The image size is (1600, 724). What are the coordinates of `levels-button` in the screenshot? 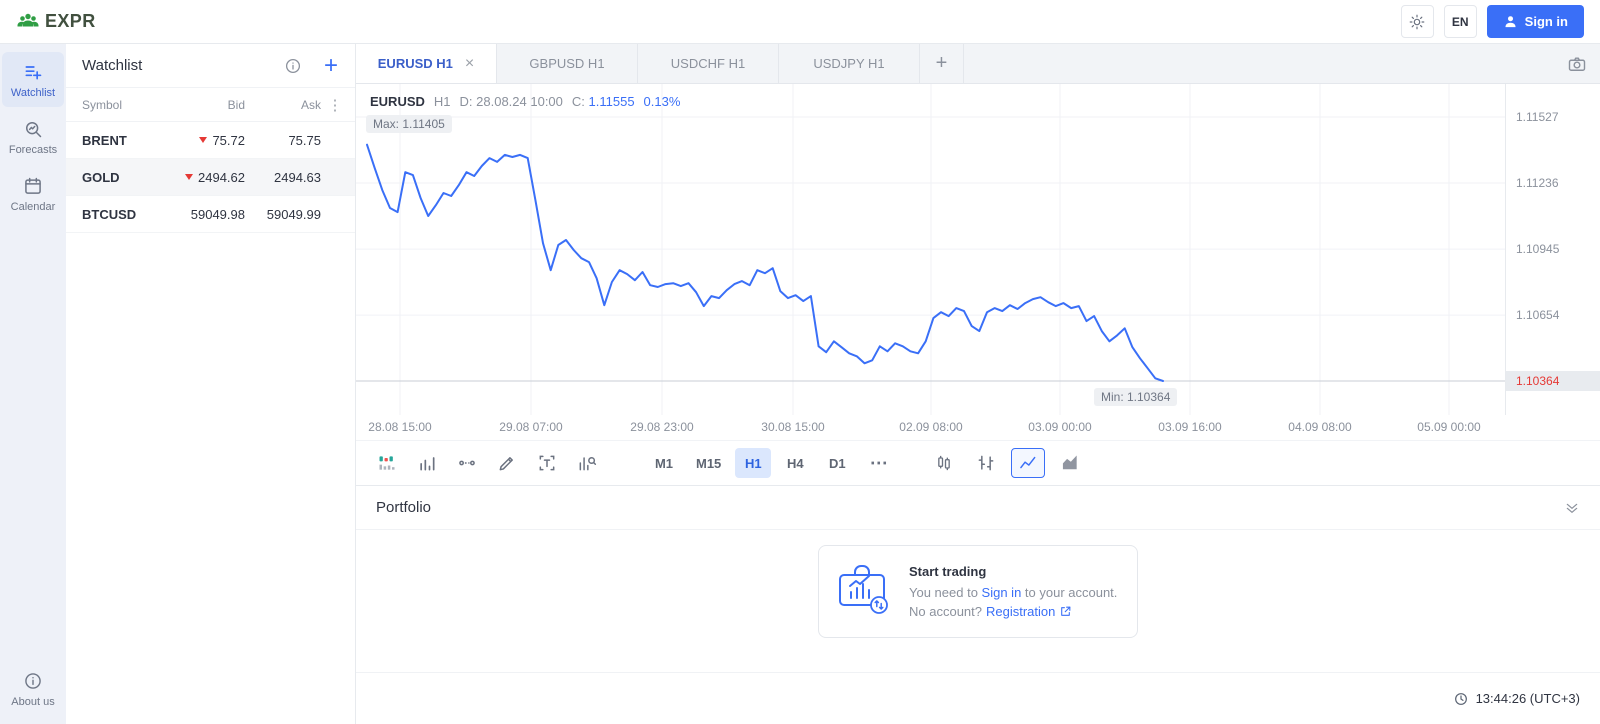 It's located at (467, 463).